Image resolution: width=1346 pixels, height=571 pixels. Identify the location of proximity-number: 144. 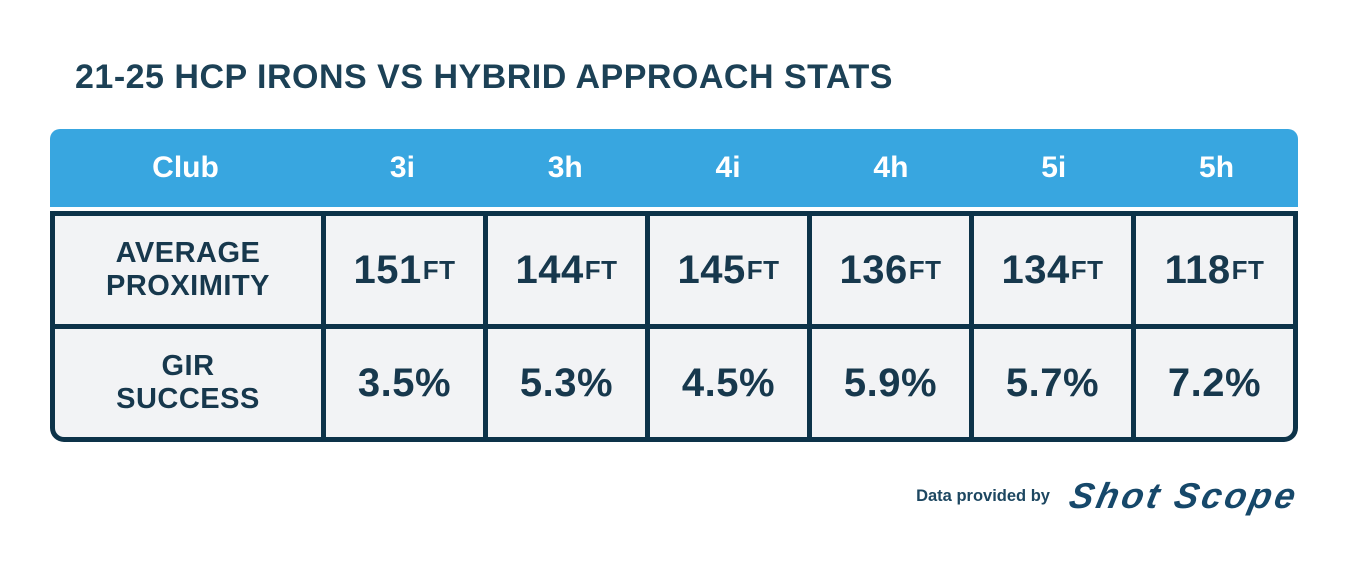
(549, 269).